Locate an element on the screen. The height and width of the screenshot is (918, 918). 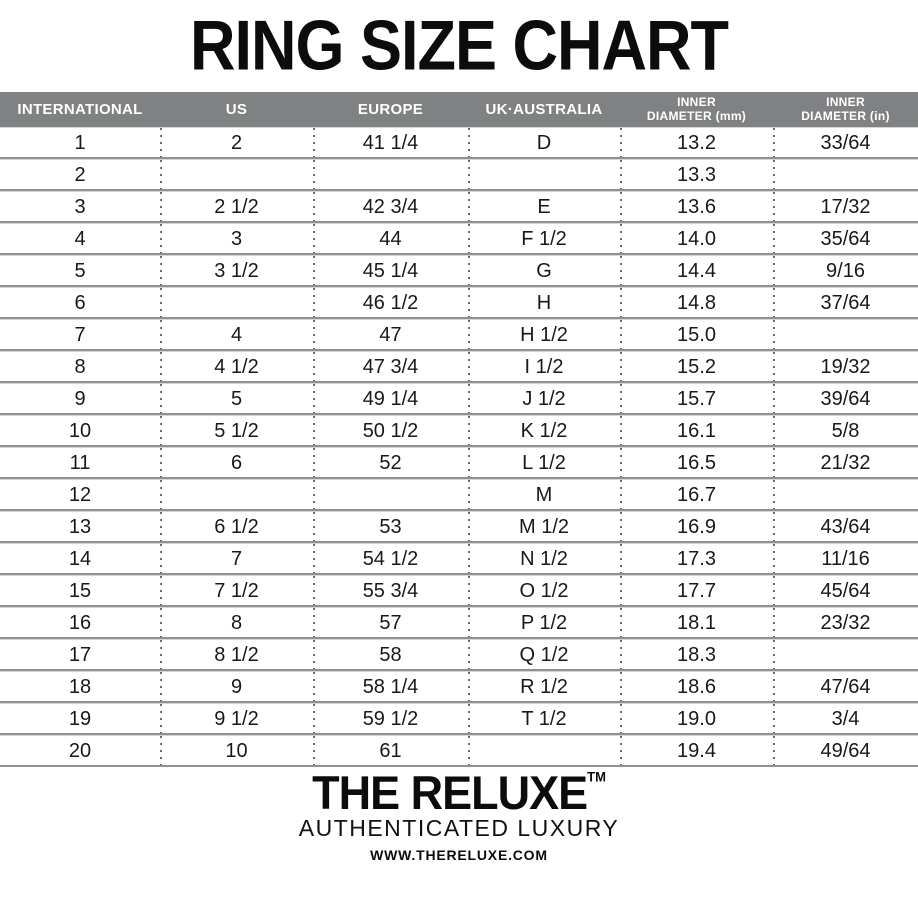
table-row: 4 3 44 F 1/2 14.0 35/64 is located at coordinates (459, 239).